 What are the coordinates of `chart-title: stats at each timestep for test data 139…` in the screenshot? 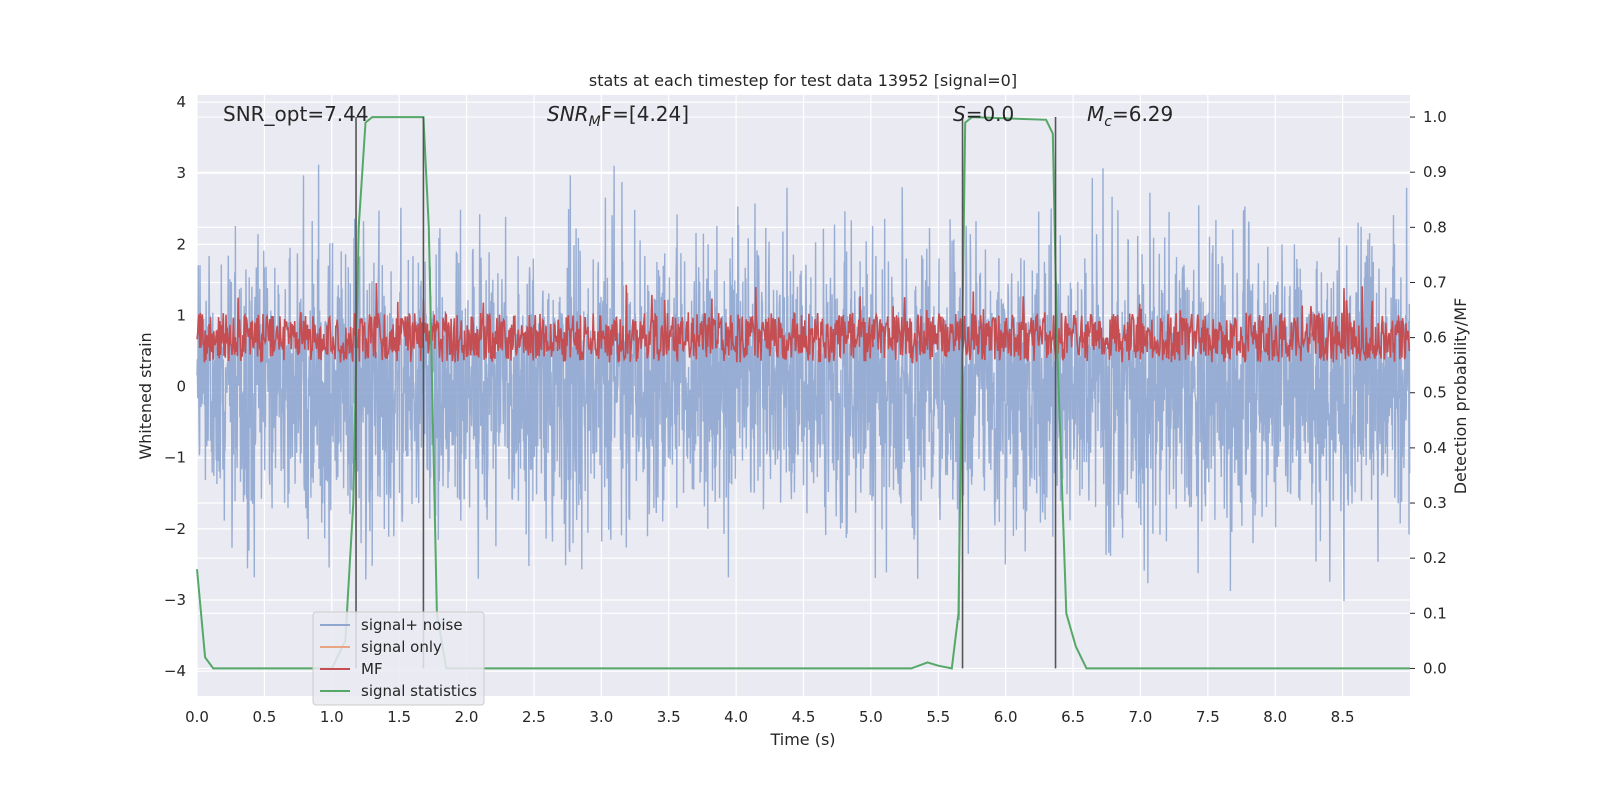 It's located at (803, 80).